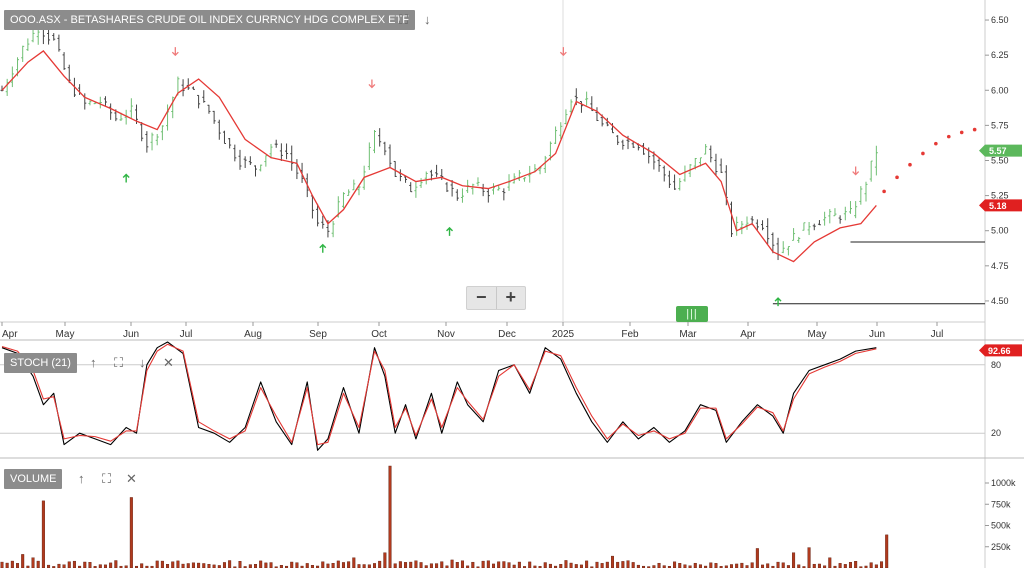 The image size is (1024, 573). What do you see at coordinates (142, 362) in the screenshot?
I see `stoch-move-down-icon: ↓` at bounding box center [142, 362].